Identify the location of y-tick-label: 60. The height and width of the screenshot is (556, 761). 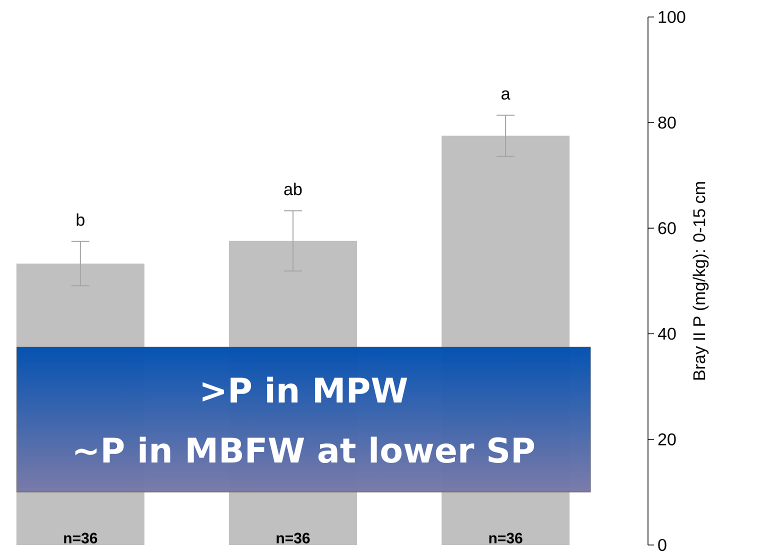
(667, 228).